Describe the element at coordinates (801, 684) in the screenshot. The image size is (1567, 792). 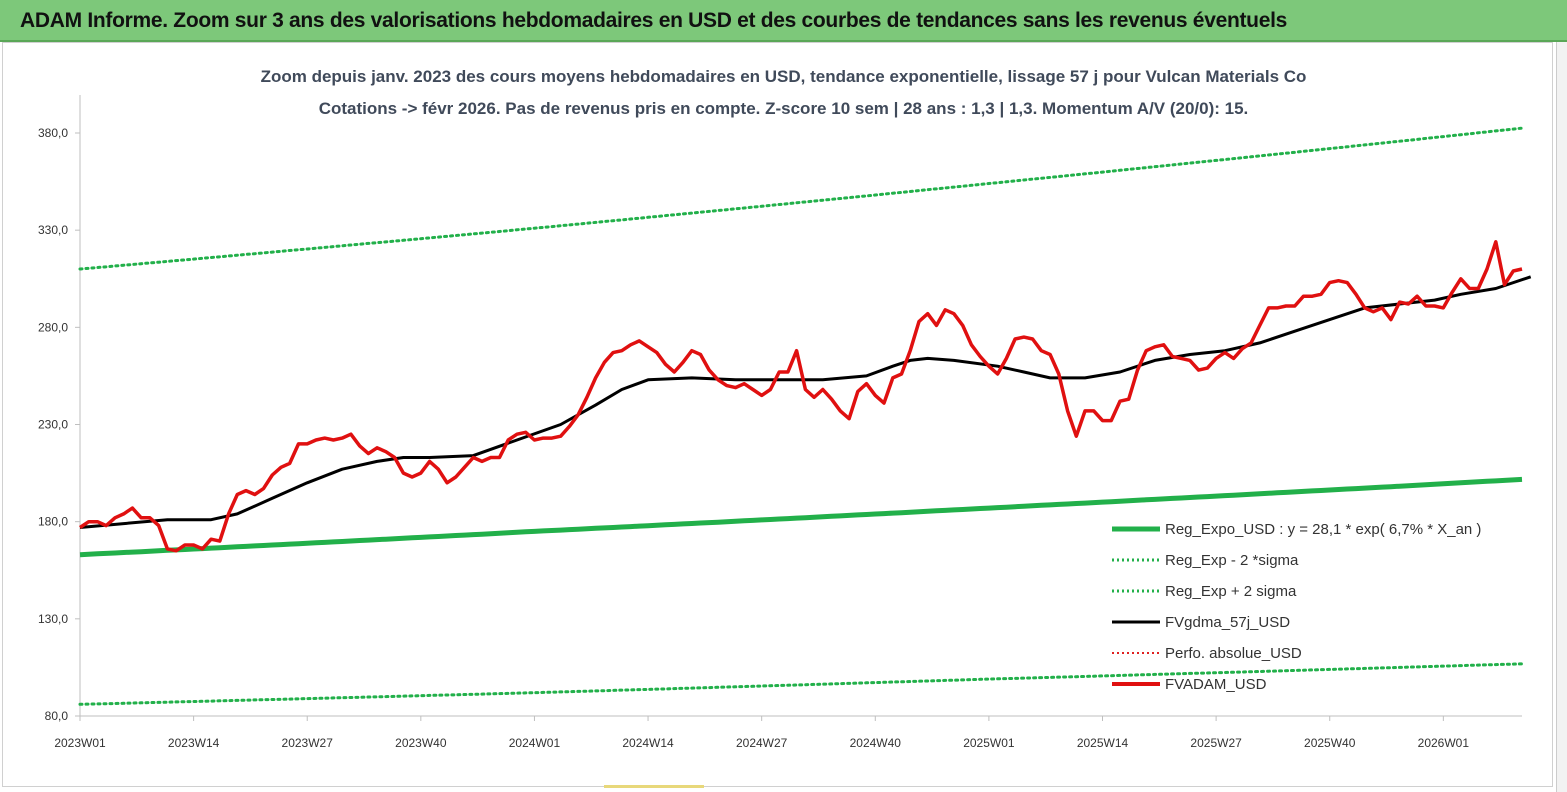
I see `reg-minus-2sigma-line` at that location.